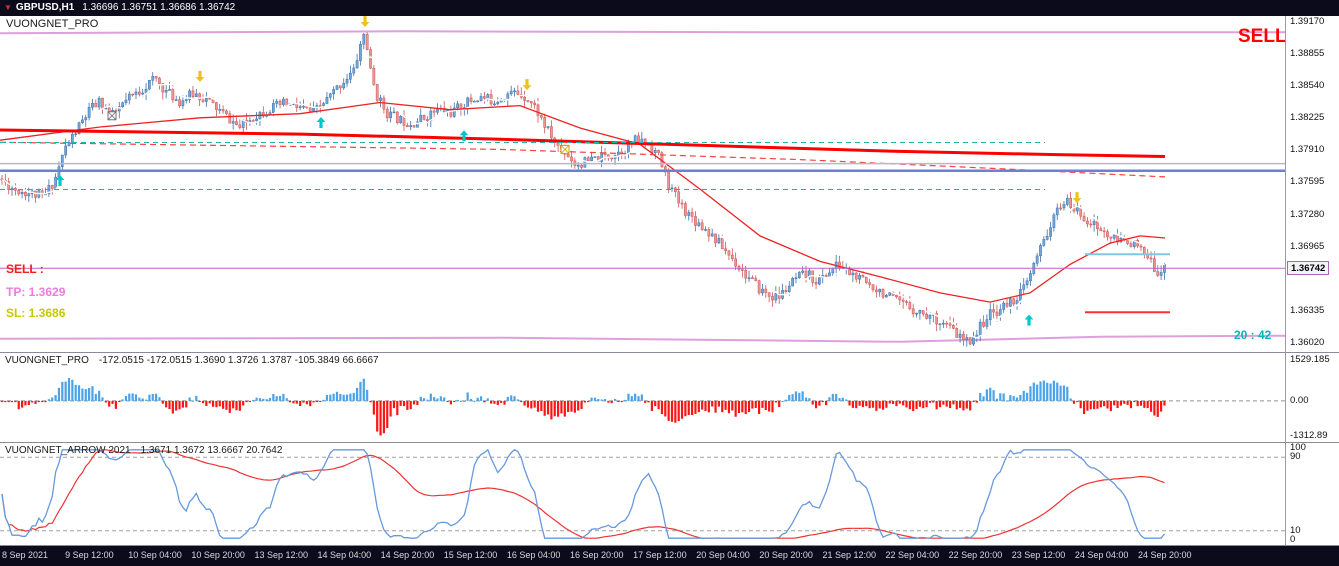 The width and height of the screenshot is (1339, 566). Describe the element at coordinates (1307, 310) in the screenshot. I see `price-scale-label: 1.36335` at that location.